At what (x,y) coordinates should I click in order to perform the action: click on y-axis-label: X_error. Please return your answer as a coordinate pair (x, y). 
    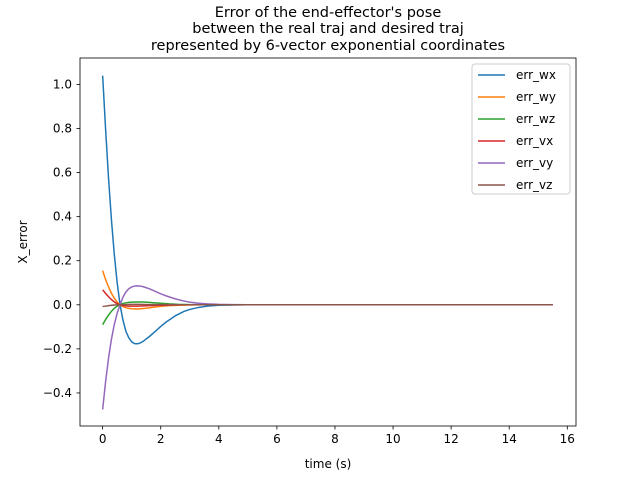
    Looking at the image, I should click on (23, 241).